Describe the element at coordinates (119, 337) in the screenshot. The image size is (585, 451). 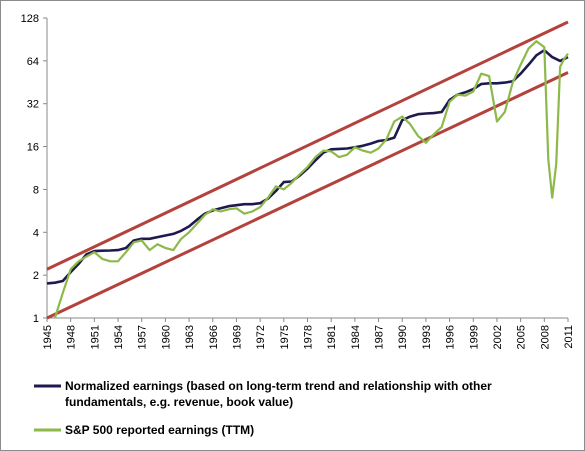
I see `x-tick-label: 1954` at that location.